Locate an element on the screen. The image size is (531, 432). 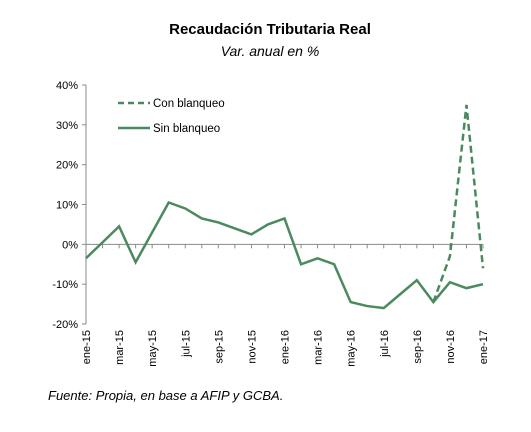
y-tick-label: 10% is located at coordinates (67, 206).